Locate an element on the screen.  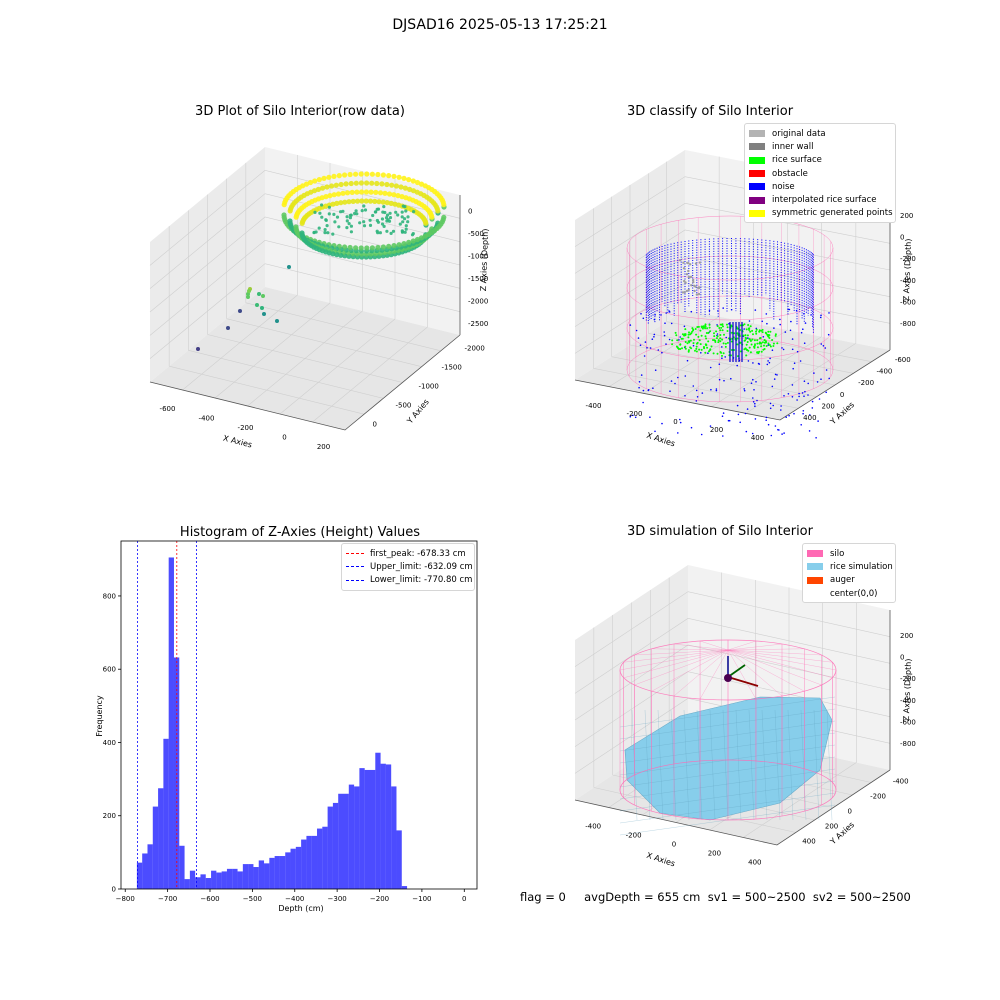
y-tick-label: -1500 is located at coordinates (452, 368).